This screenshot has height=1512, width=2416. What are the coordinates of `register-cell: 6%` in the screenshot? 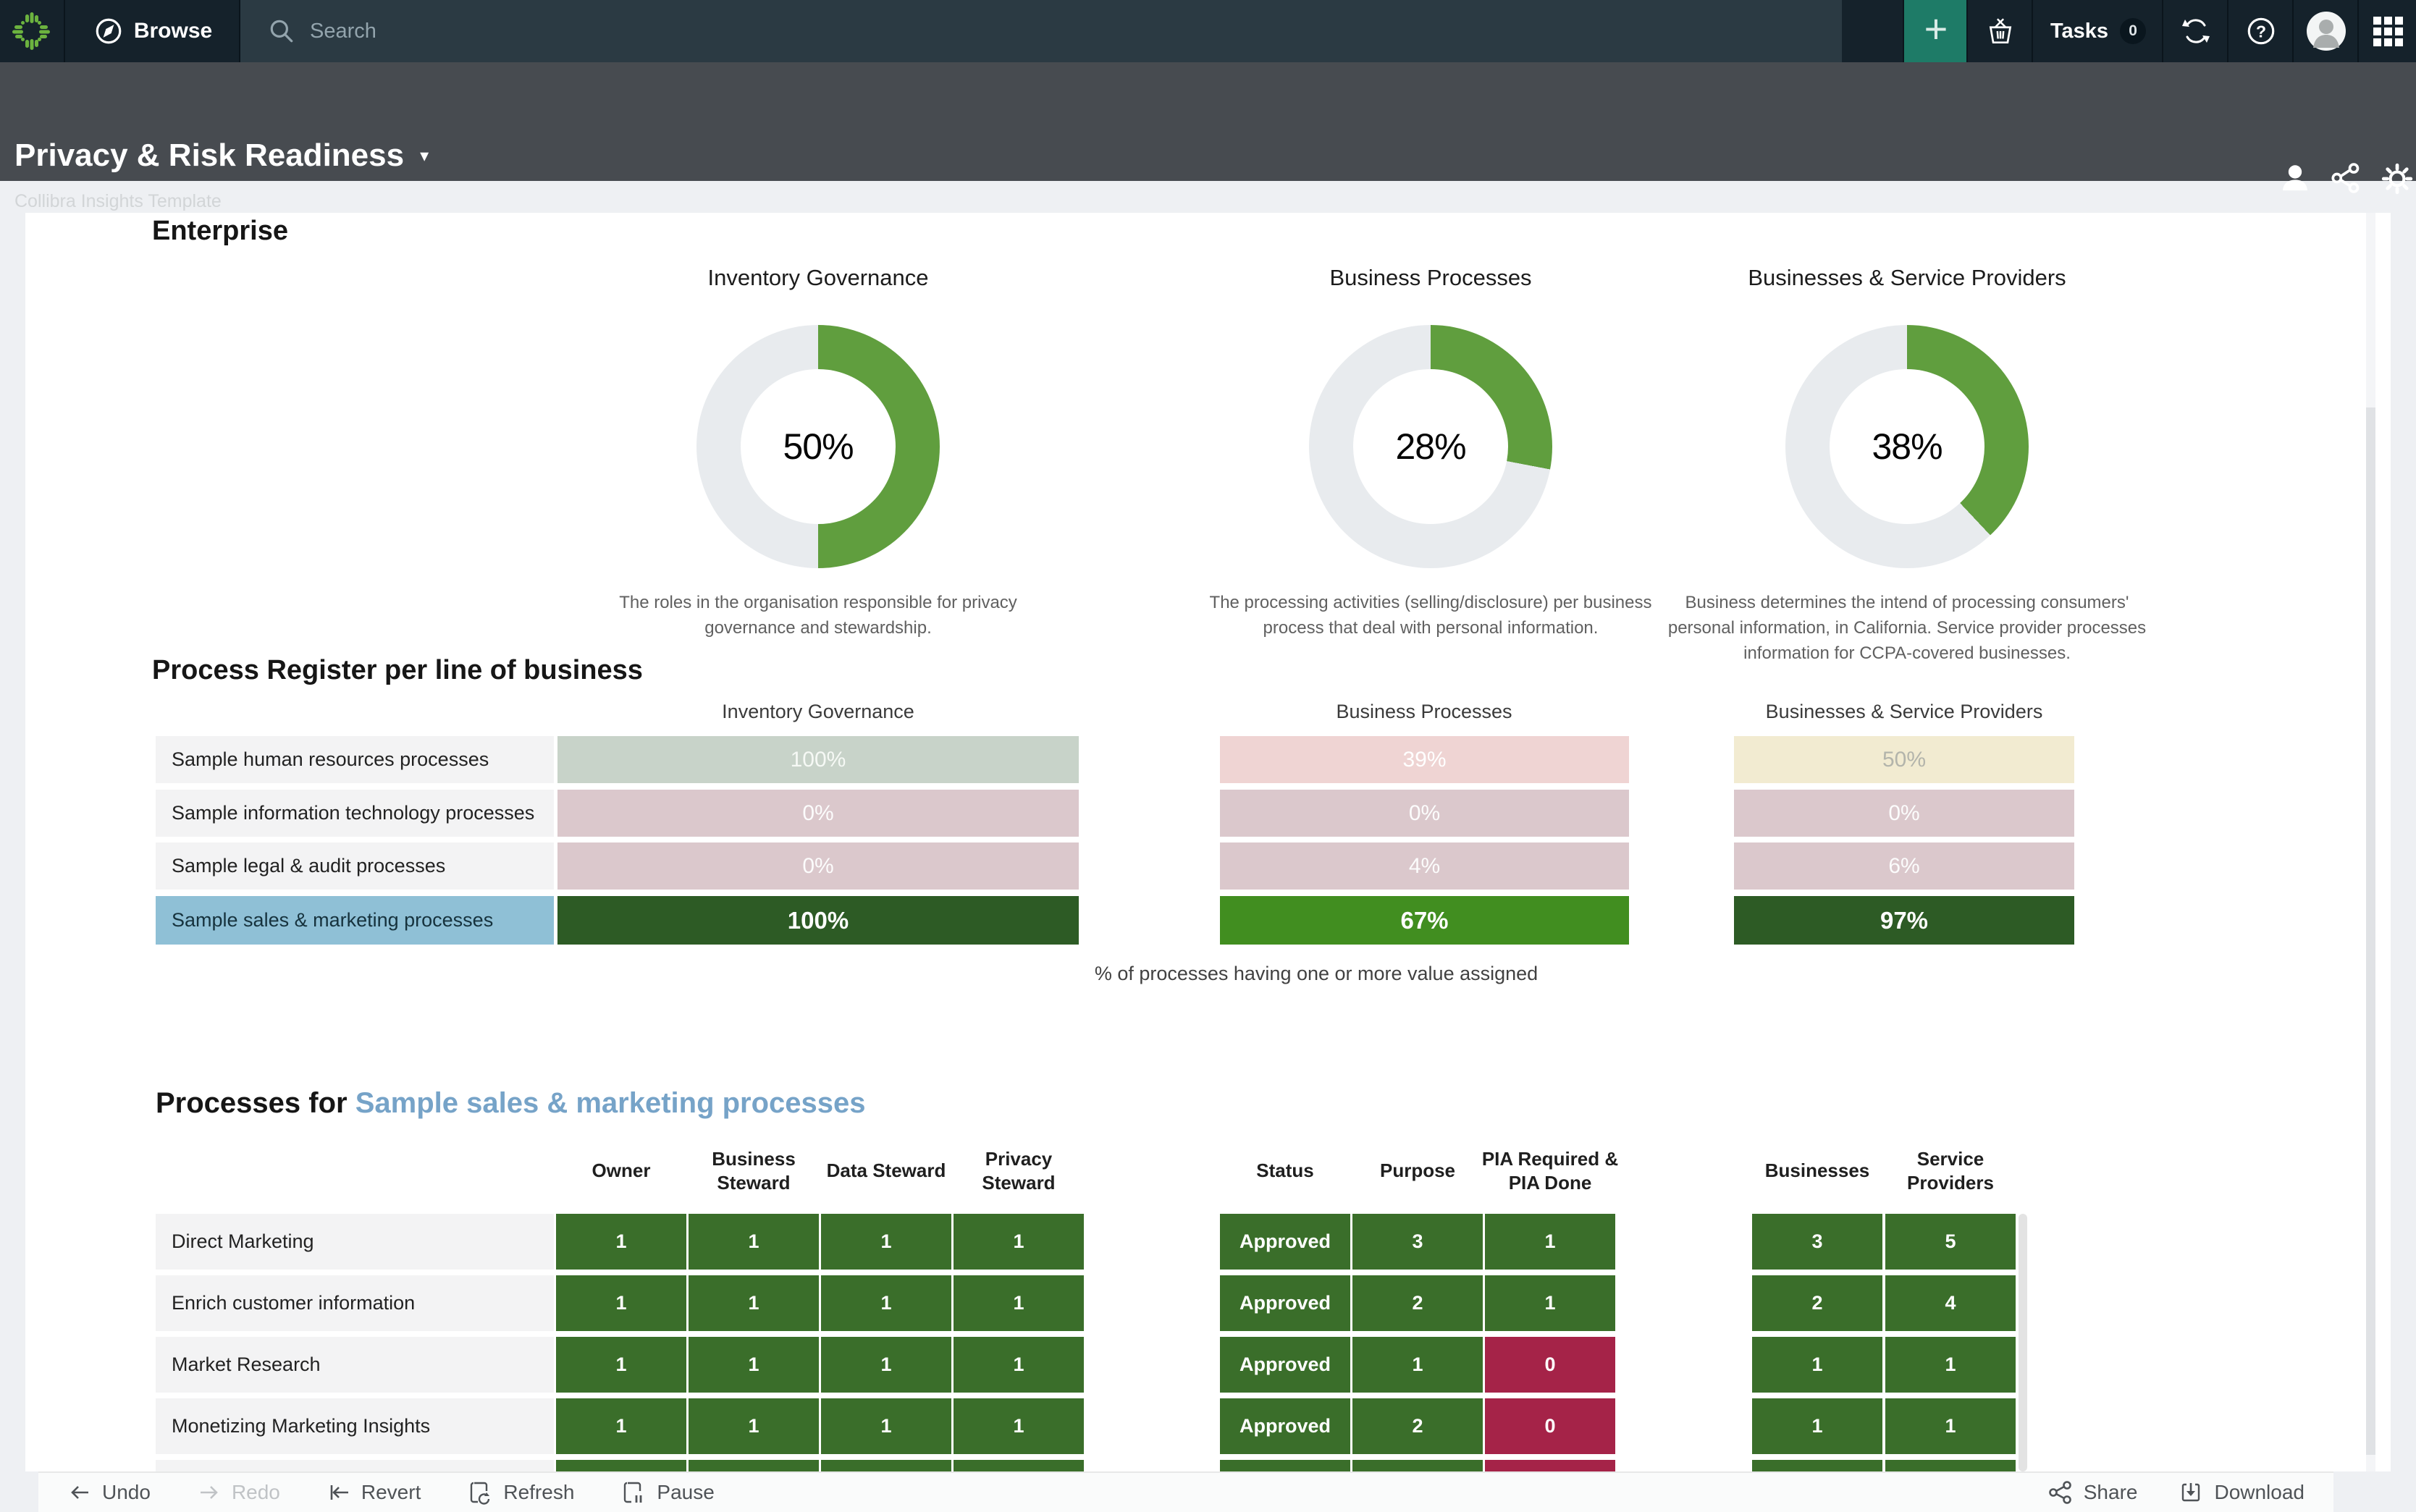 It's located at (1904, 866).